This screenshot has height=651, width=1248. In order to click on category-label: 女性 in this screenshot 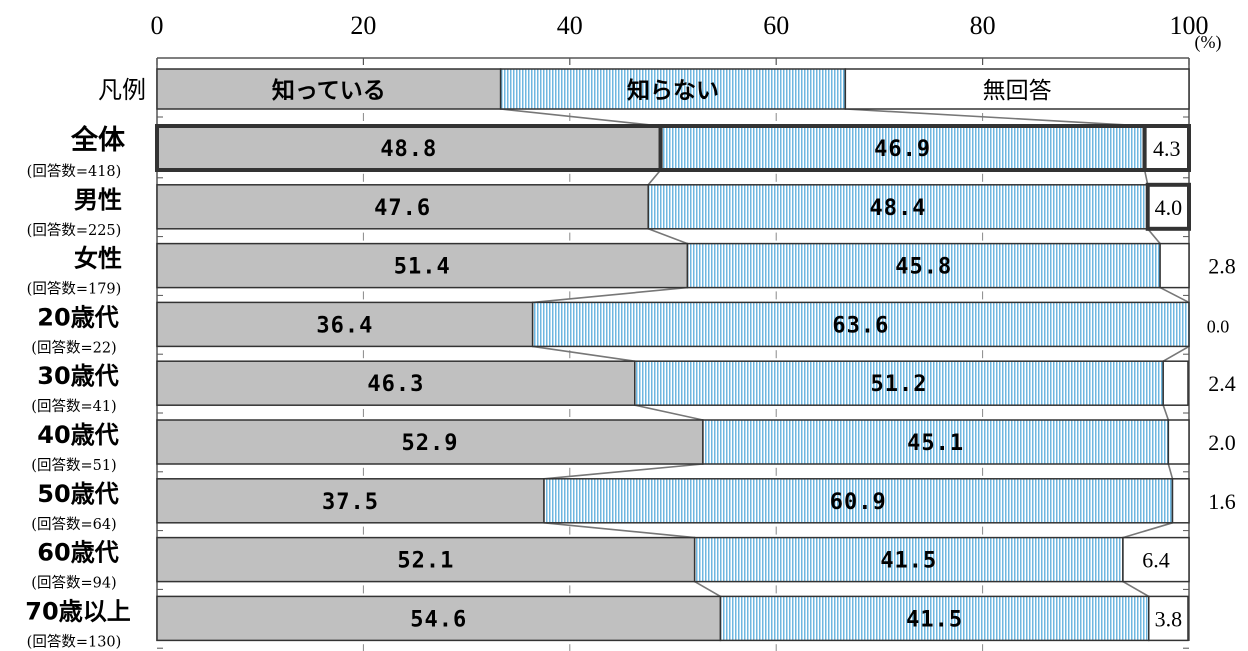, I will do `click(98, 259)`.